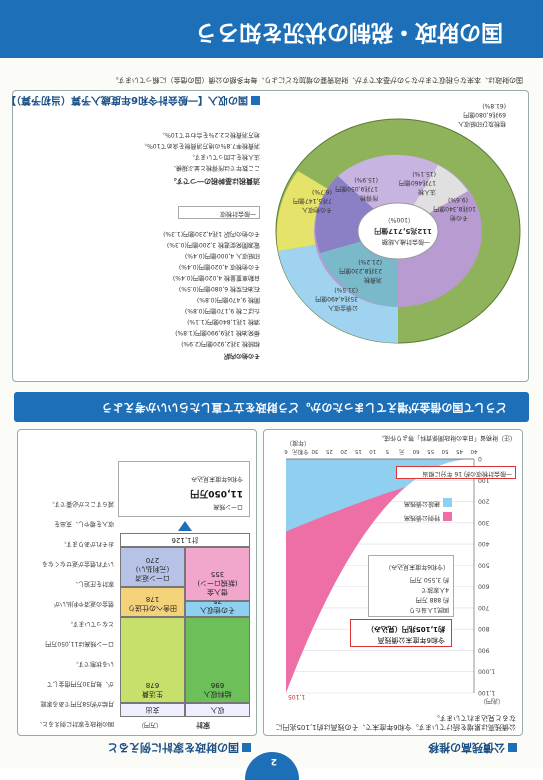 This screenshot has width=543, height=780. Describe the element at coordinates (484, 501) in the screenshot. I see `y-tick-label: 200` at that location.